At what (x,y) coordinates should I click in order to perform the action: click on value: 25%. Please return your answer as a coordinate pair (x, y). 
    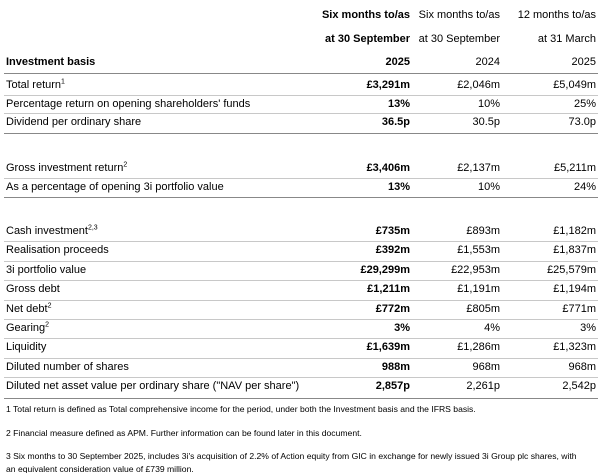
    Looking at the image, I should click on (584, 103).